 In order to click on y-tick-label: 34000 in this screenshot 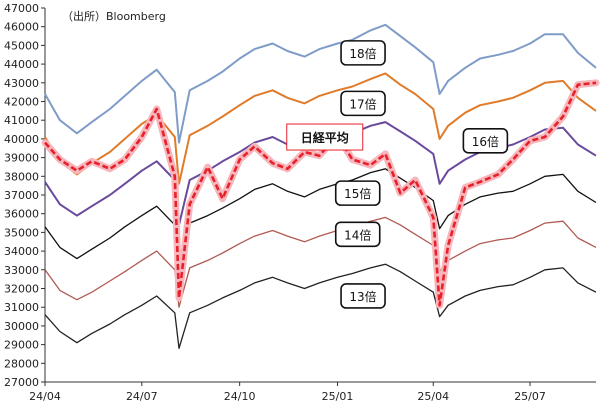, I will do `click(21, 251)`.